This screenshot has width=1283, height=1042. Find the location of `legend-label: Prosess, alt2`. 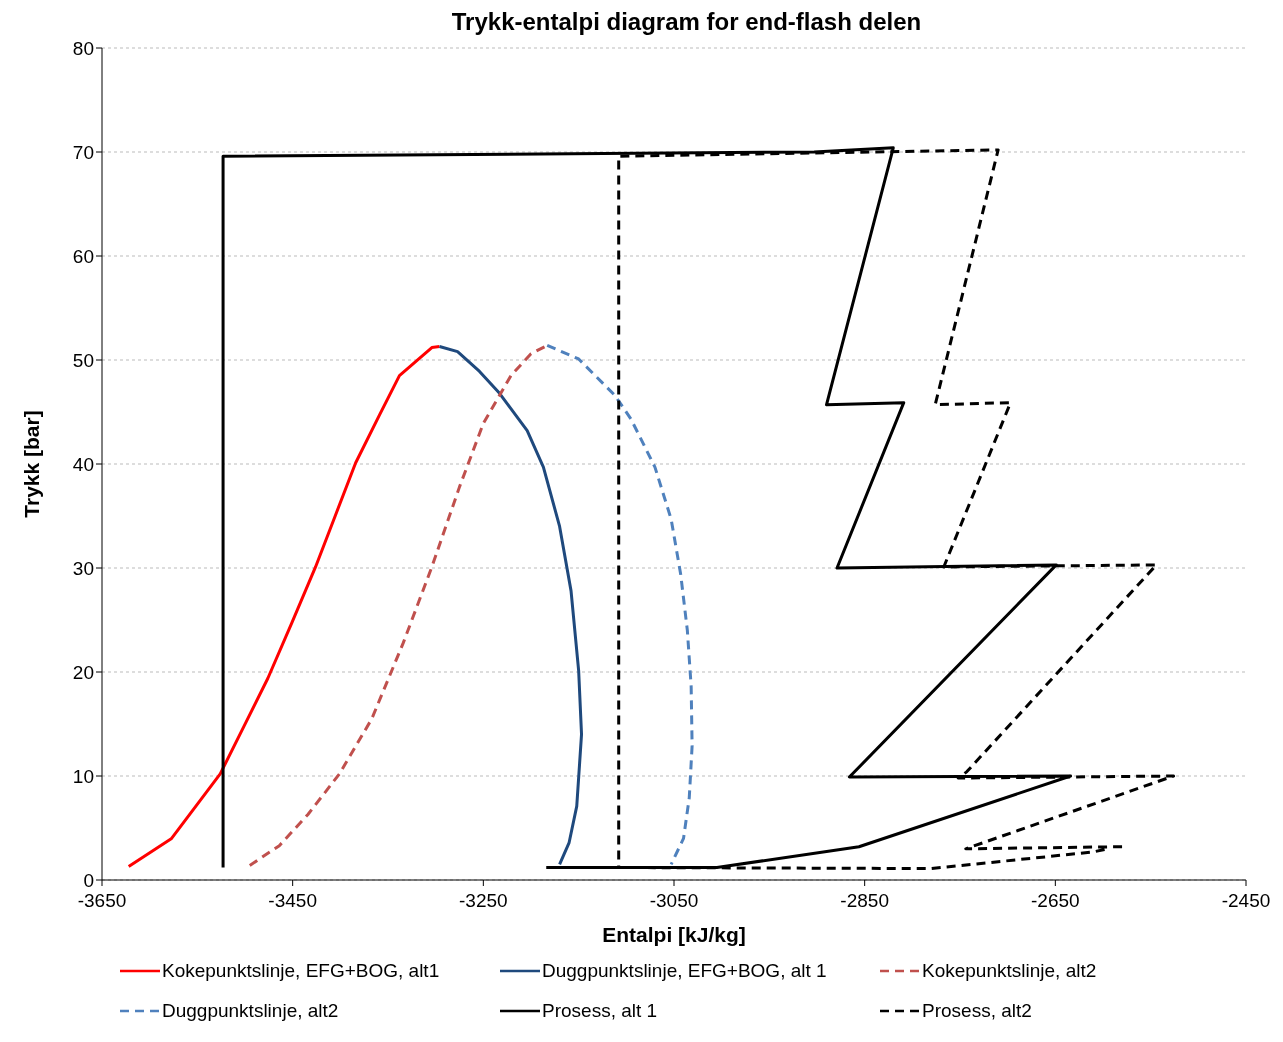

legend-label: Prosess, alt2 is located at coordinates (977, 1011).